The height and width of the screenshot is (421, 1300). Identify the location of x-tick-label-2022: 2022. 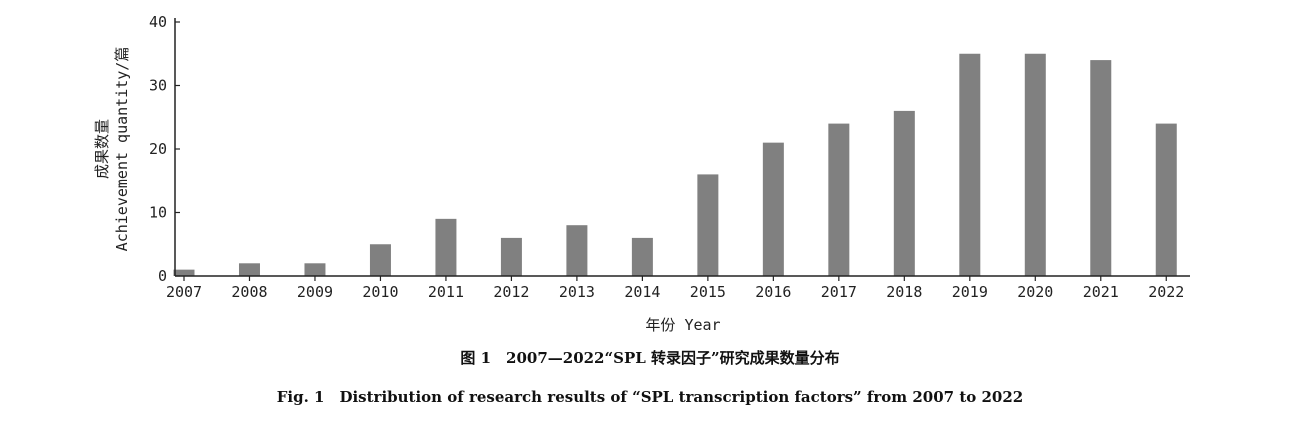
(1166, 292).